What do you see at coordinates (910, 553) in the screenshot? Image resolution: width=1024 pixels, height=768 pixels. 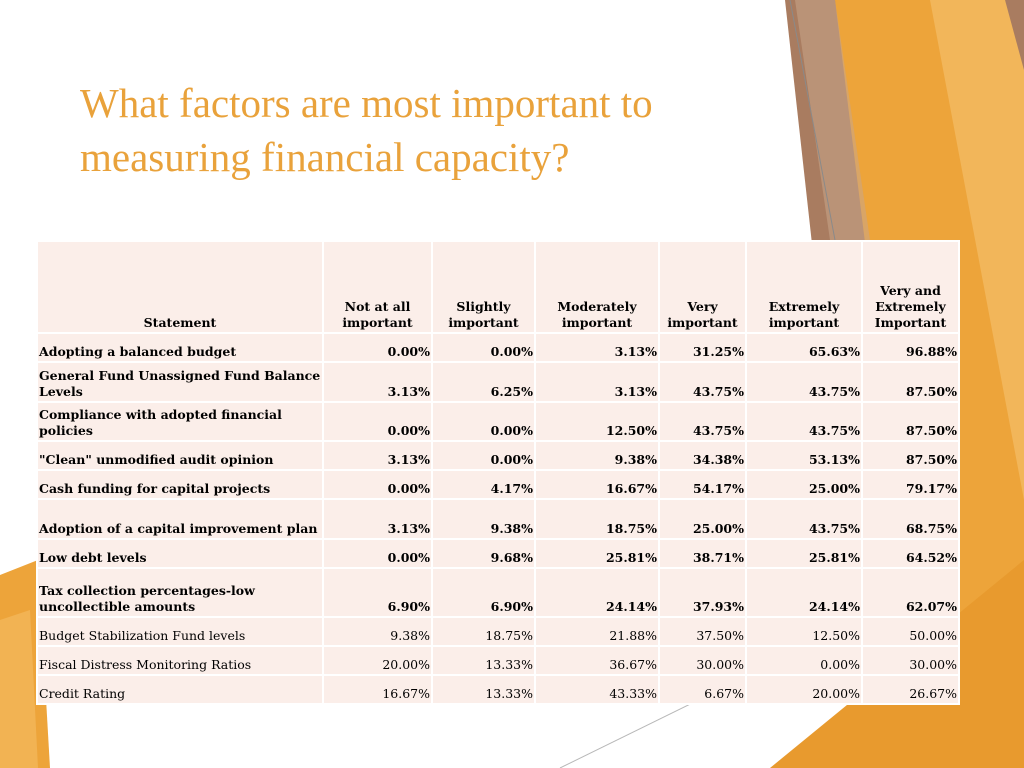 I see `value-cell: 64.52%` at bounding box center [910, 553].